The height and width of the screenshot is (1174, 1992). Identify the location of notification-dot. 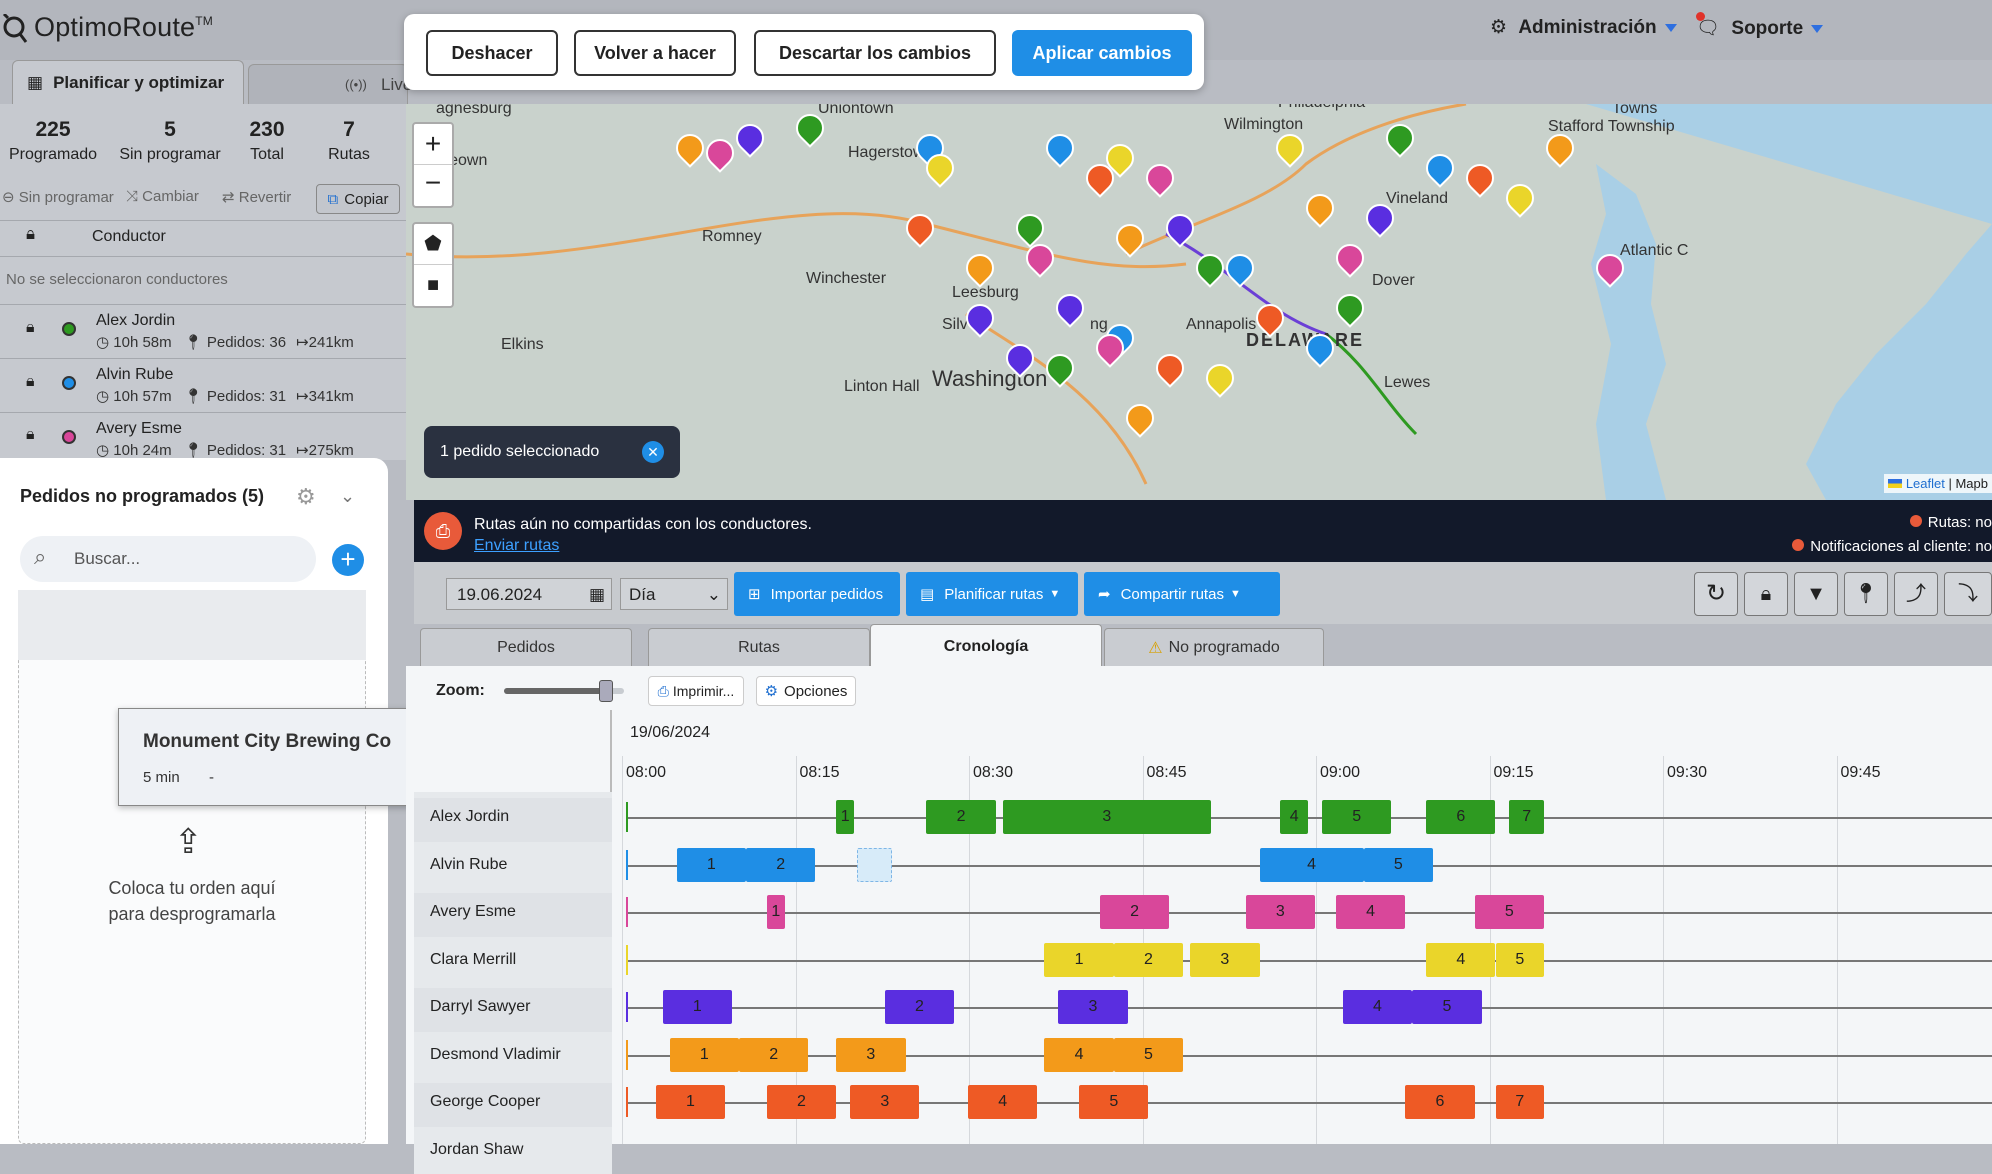
(1700, 16).